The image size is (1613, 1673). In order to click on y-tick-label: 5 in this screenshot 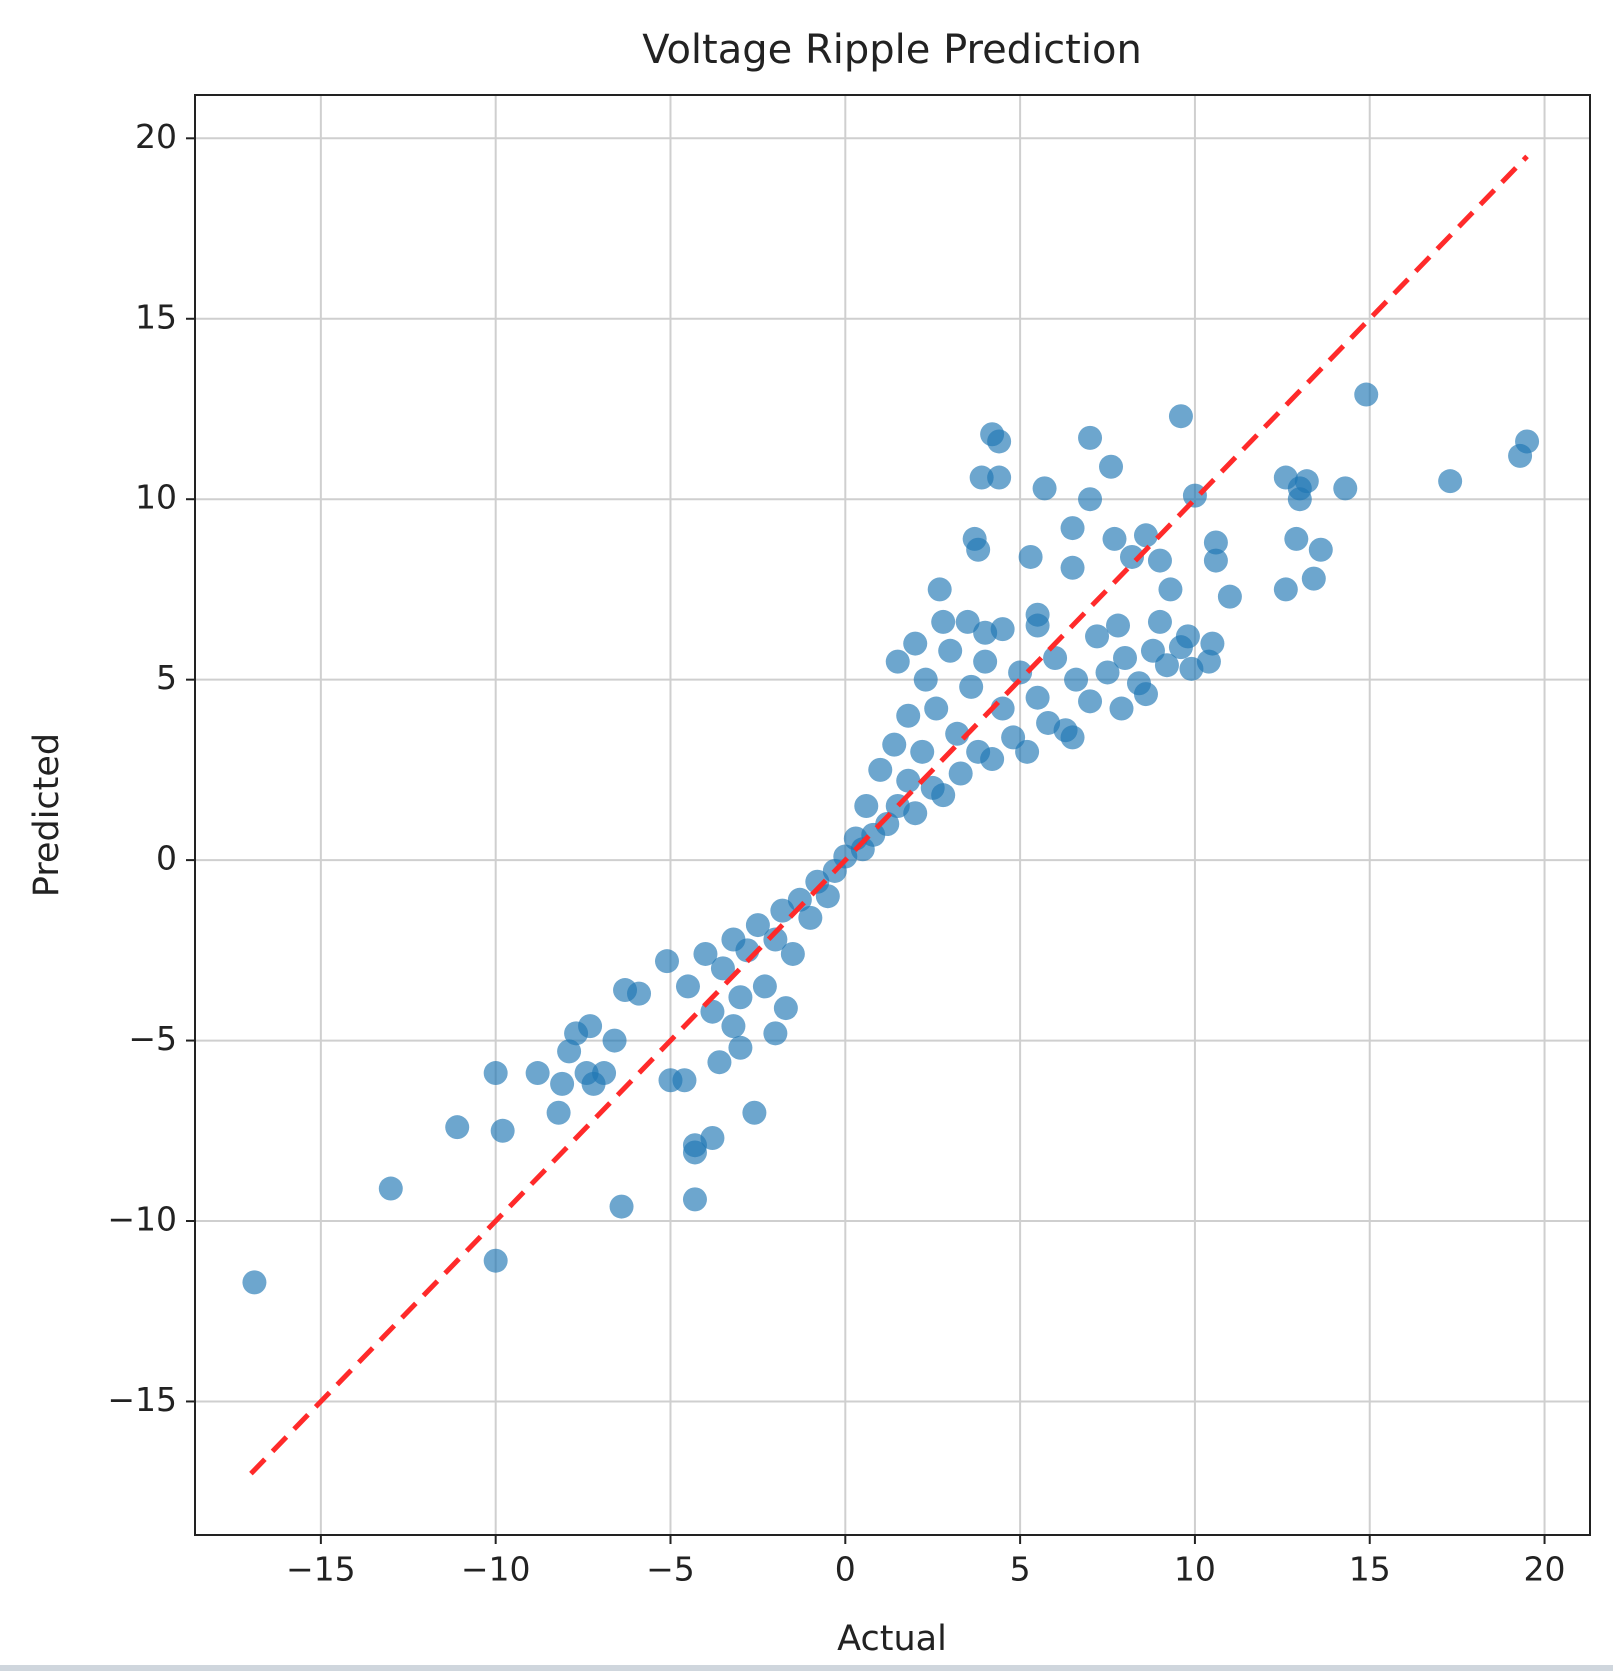, I will do `click(166, 677)`.